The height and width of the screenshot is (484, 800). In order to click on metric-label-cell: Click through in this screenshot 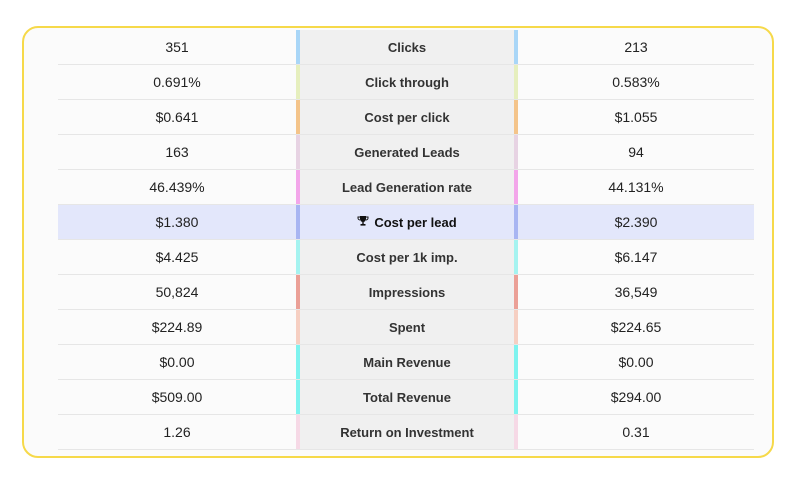, I will do `click(407, 82)`.